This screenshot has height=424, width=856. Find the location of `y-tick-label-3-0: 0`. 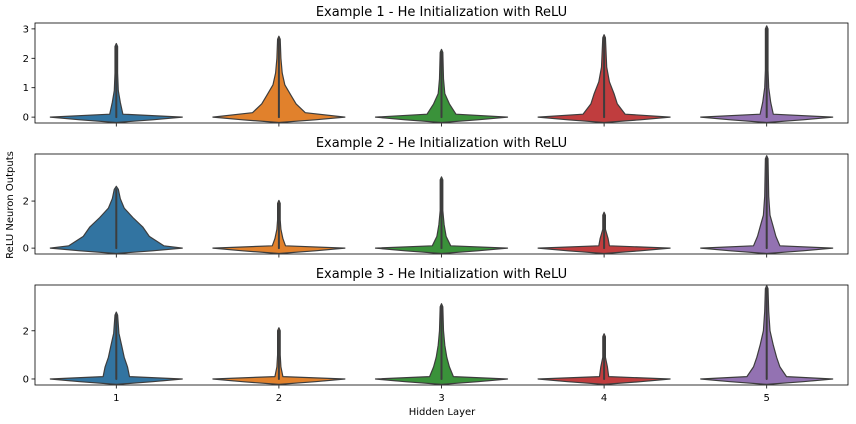

y-tick-label-3-0: 0 is located at coordinates (26, 379).